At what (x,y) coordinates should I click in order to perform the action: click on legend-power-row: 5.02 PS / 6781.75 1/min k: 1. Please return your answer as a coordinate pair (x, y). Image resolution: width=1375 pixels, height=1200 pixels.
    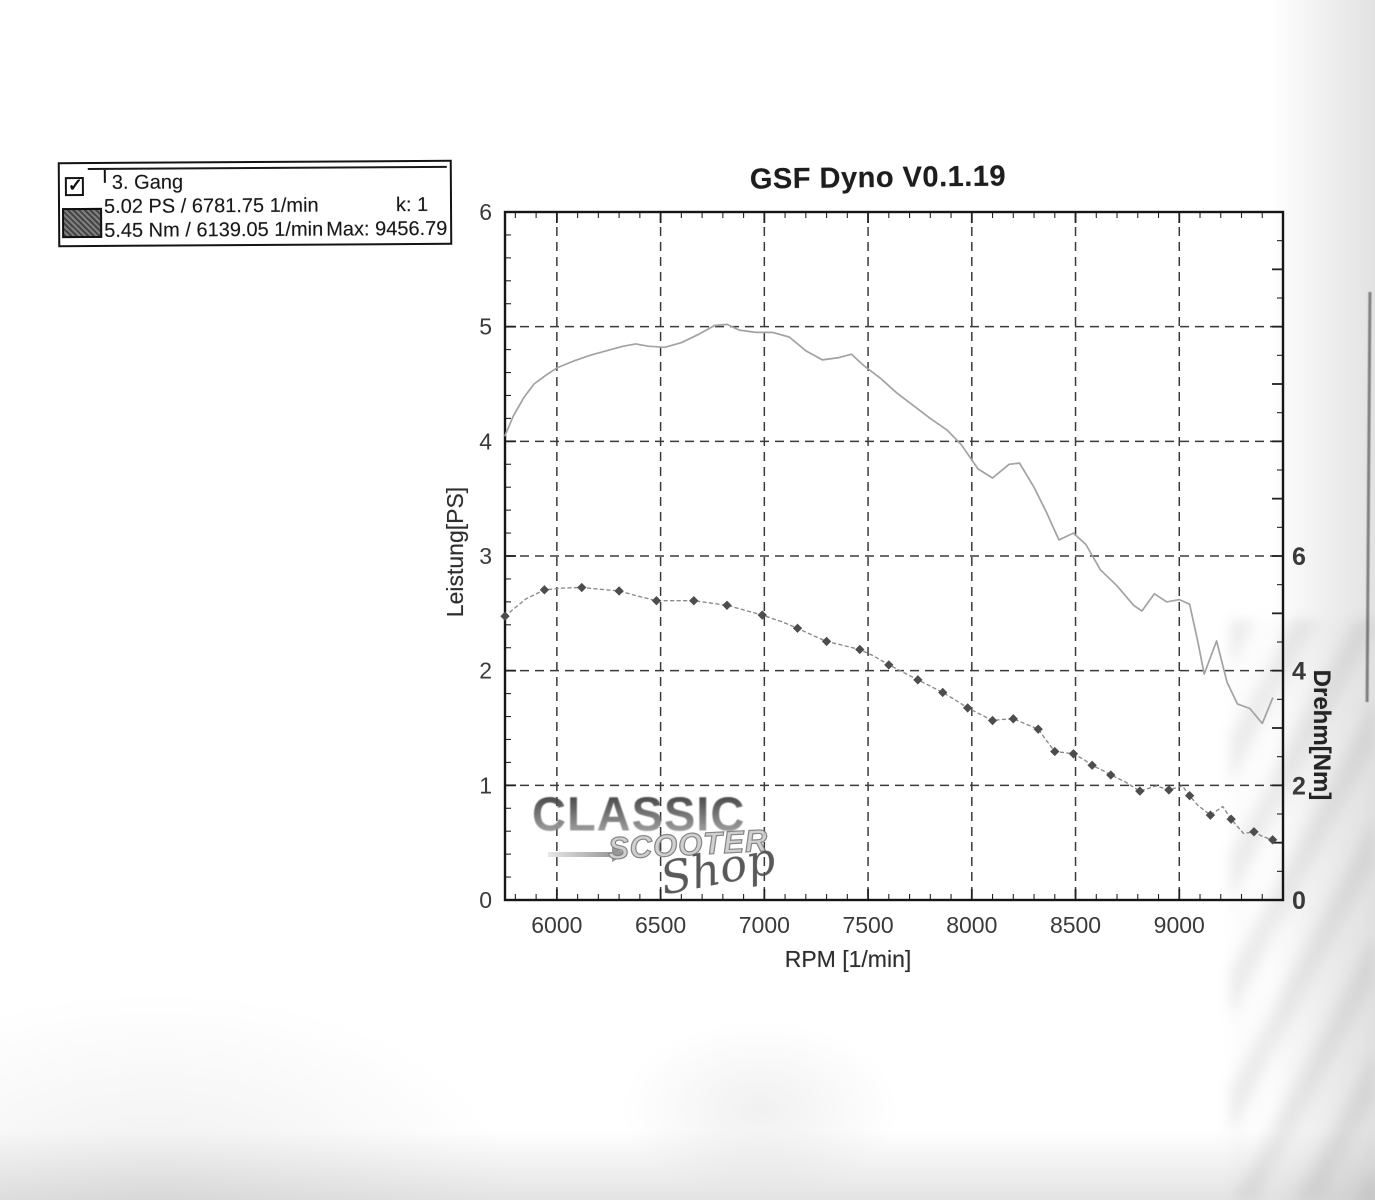
    Looking at the image, I should click on (265, 206).